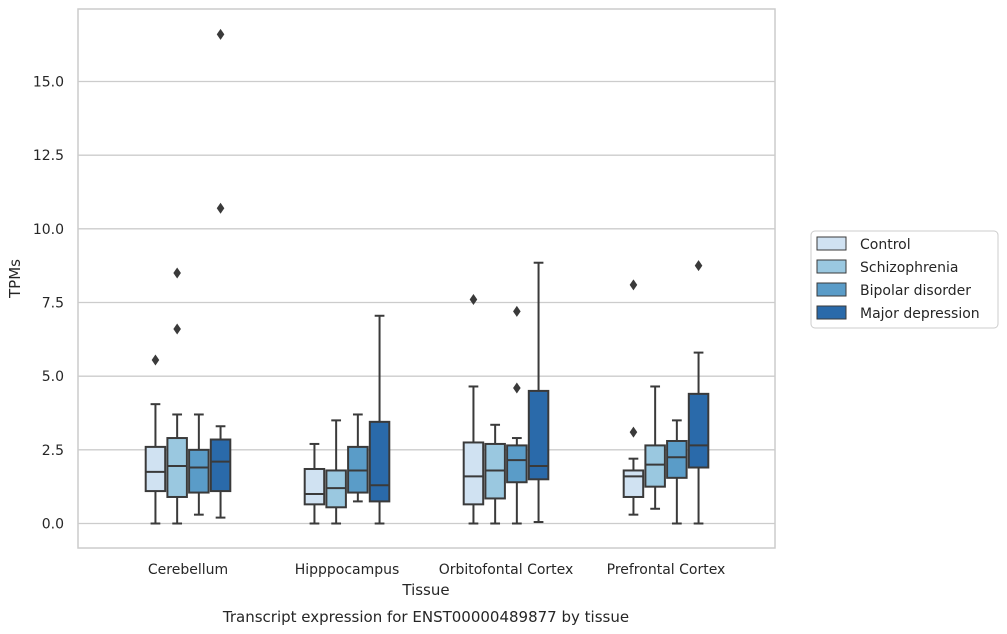  I want to click on y-tick-label: 15.0, so click(48, 83).